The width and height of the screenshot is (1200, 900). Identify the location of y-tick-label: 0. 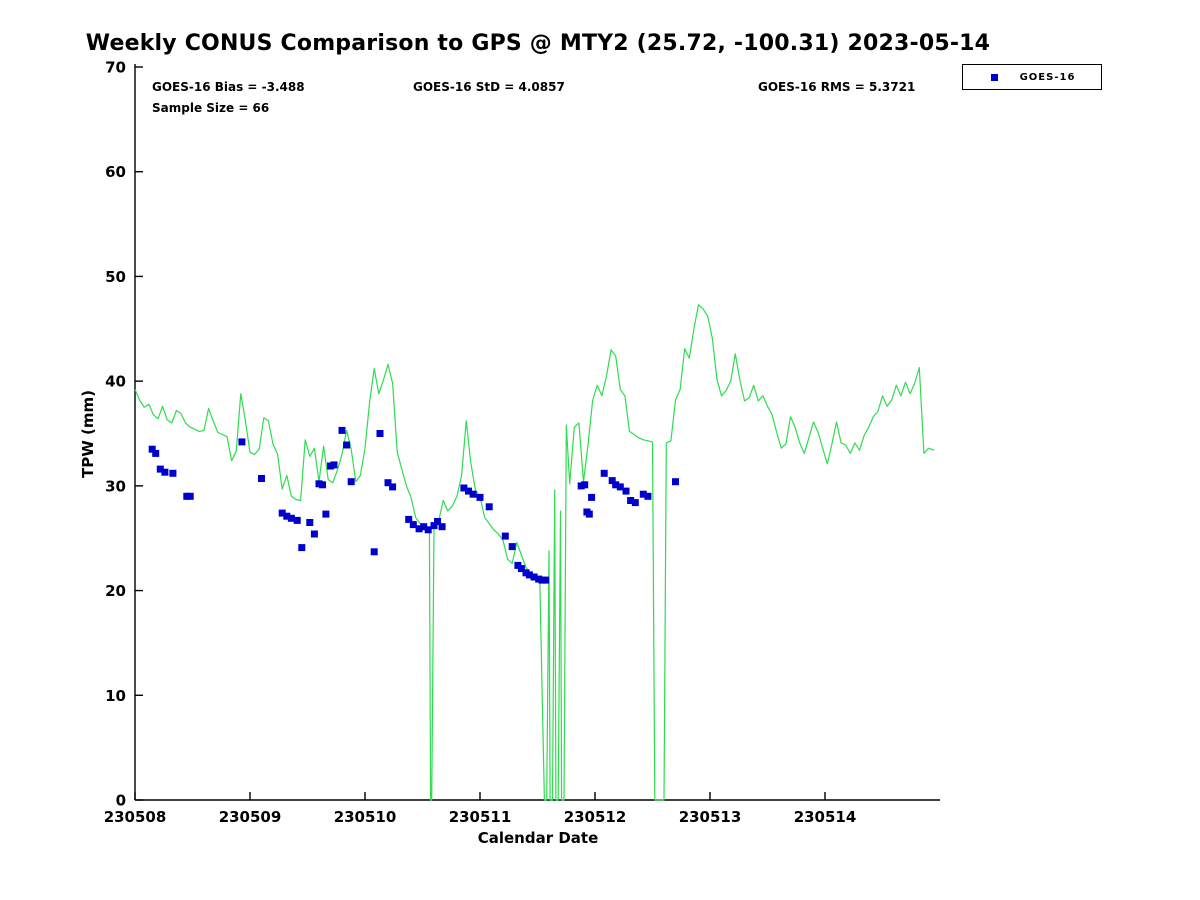
(121, 801).